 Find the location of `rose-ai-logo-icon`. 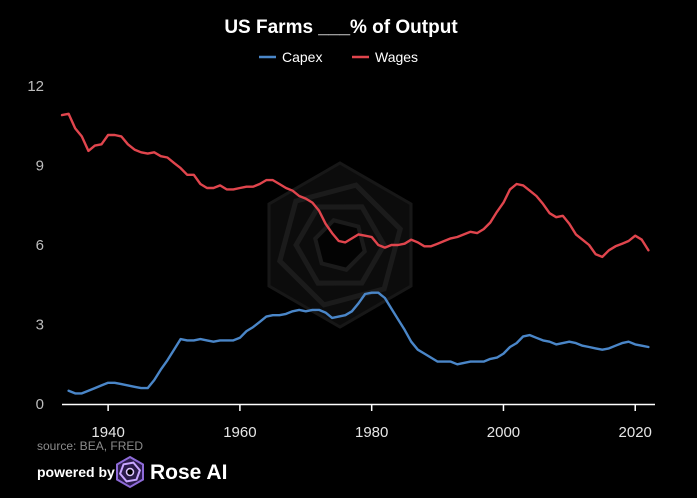

rose-ai-logo-icon is located at coordinates (130, 472).